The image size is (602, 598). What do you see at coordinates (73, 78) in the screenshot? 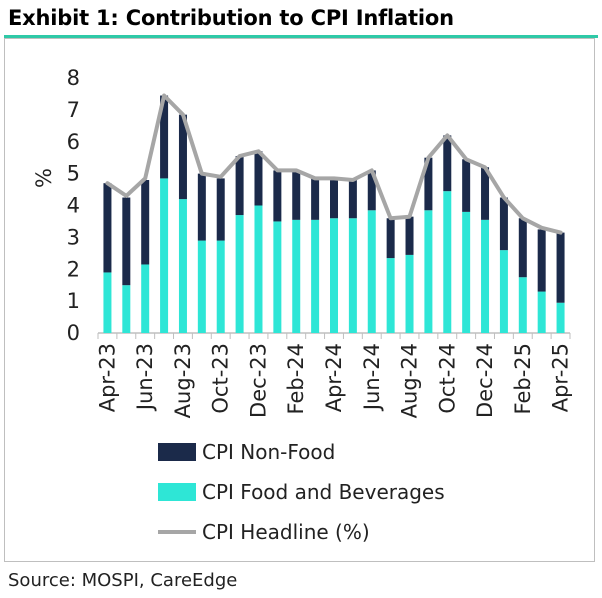
I see `y-tick-label: 8` at bounding box center [73, 78].